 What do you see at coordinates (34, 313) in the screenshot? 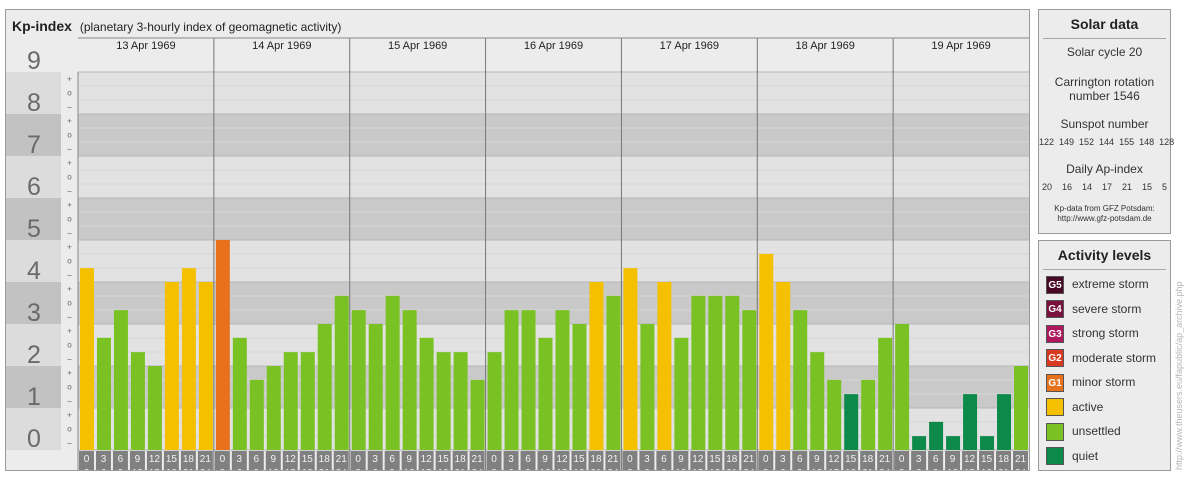
I see `y-tick-3: 3` at bounding box center [34, 313].